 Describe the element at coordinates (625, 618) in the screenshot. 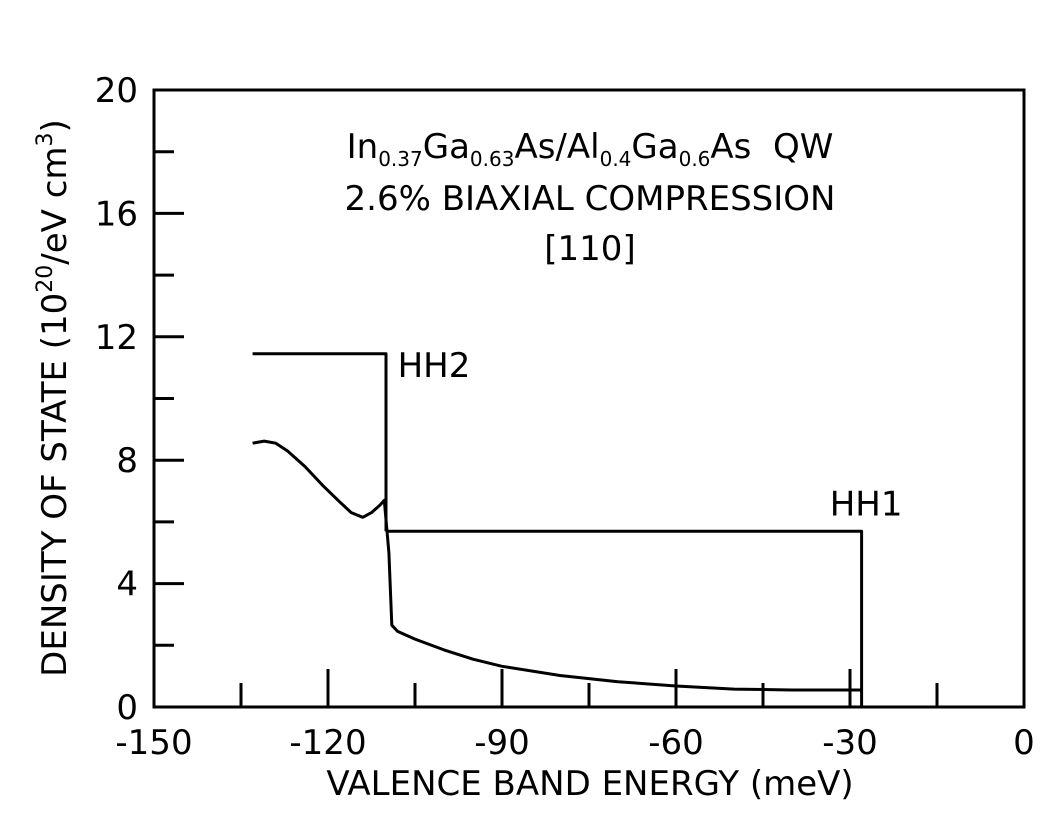

I see `series-line-hh1` at that location.